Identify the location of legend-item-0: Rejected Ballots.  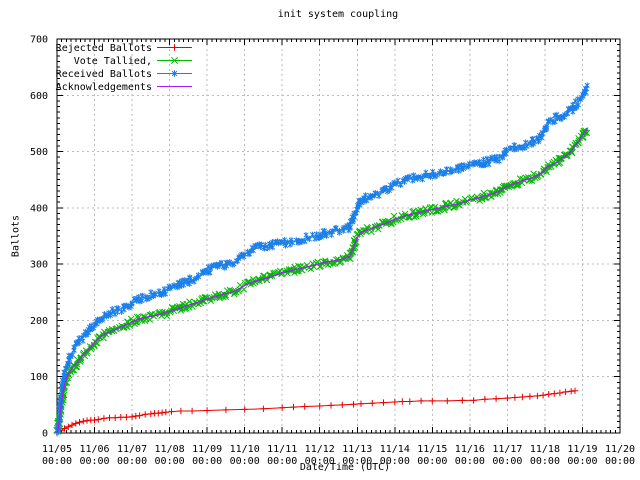
(124, 48).